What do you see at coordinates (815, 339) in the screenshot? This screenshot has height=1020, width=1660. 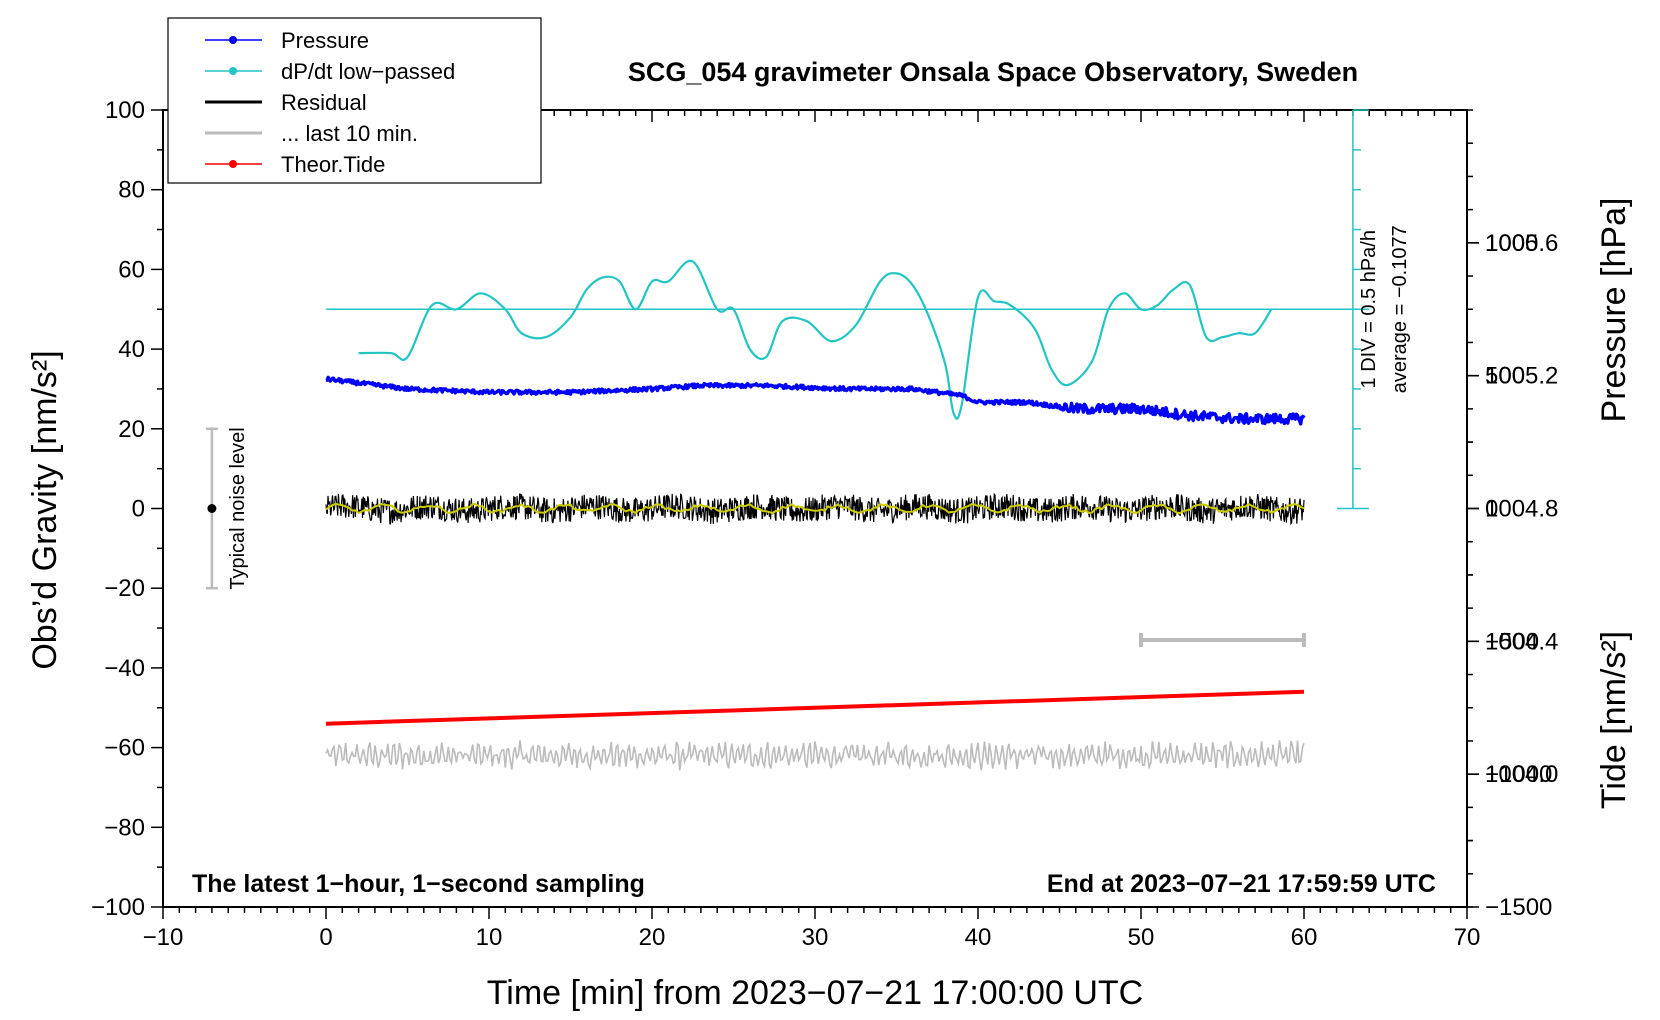 I see `dpdt-series` at bounding box center [815, 339].